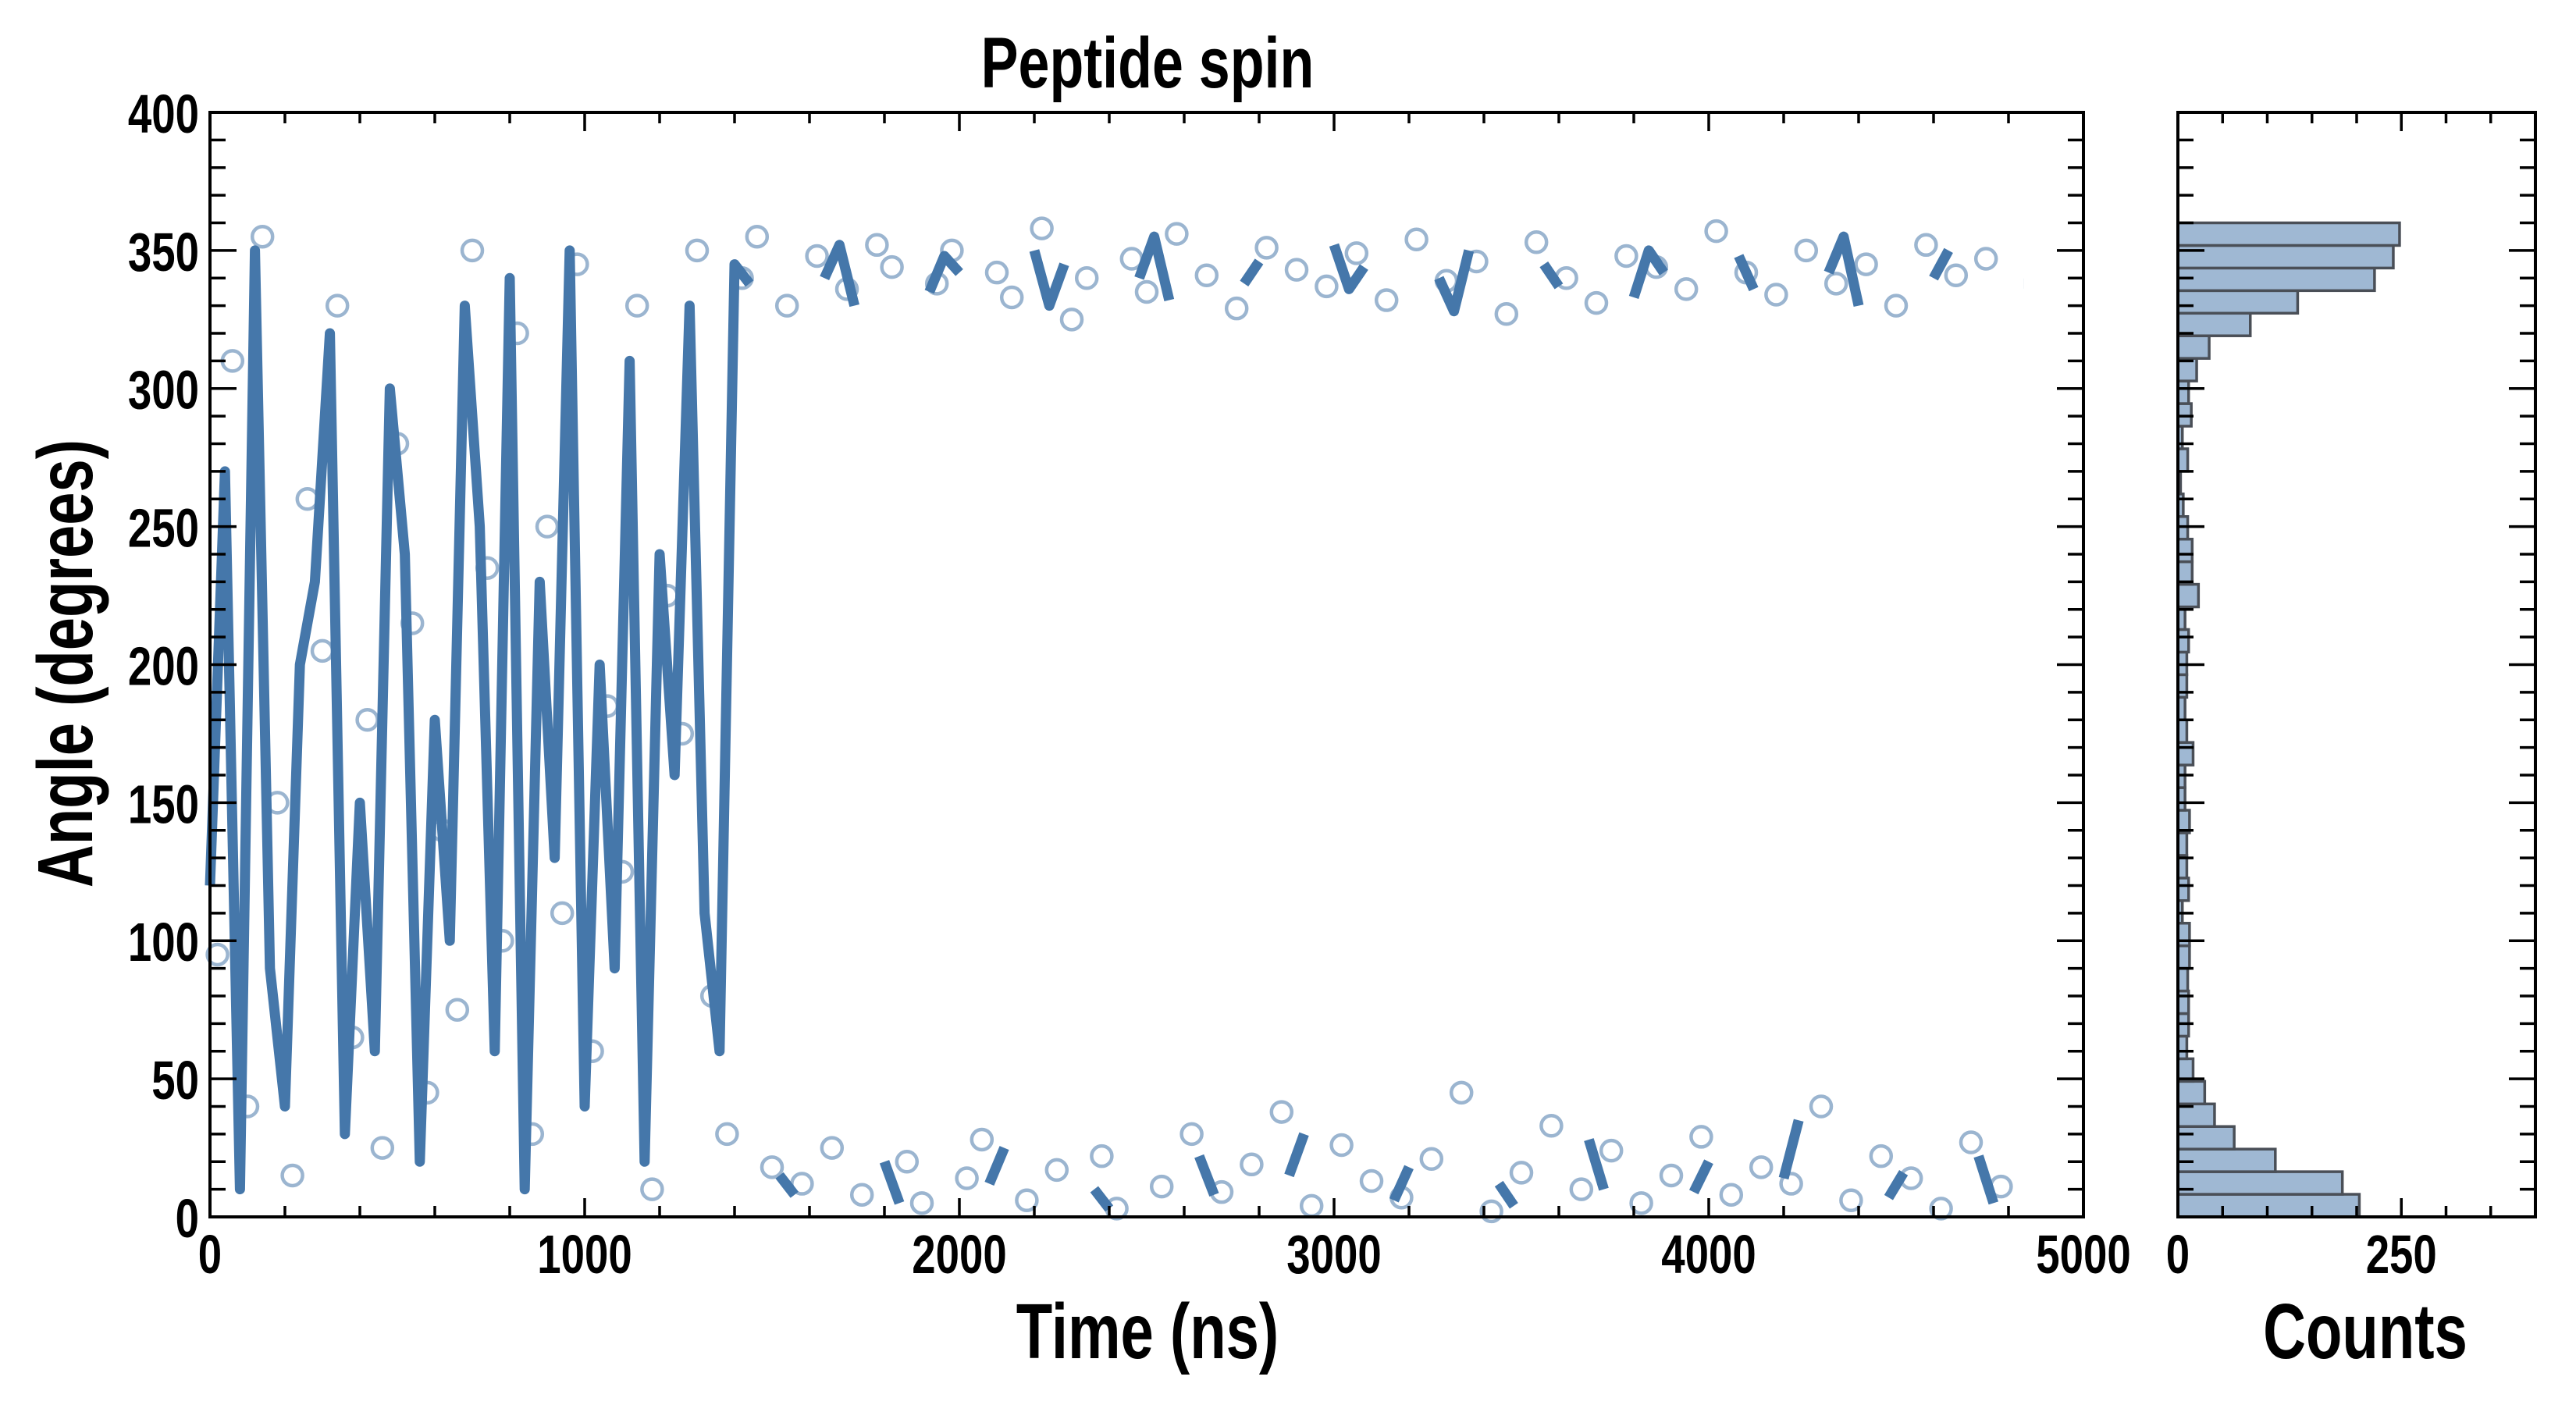 This screenshot has height=1405, width=2576. I want to click on y-tick-label: 300, so click(163, 391).